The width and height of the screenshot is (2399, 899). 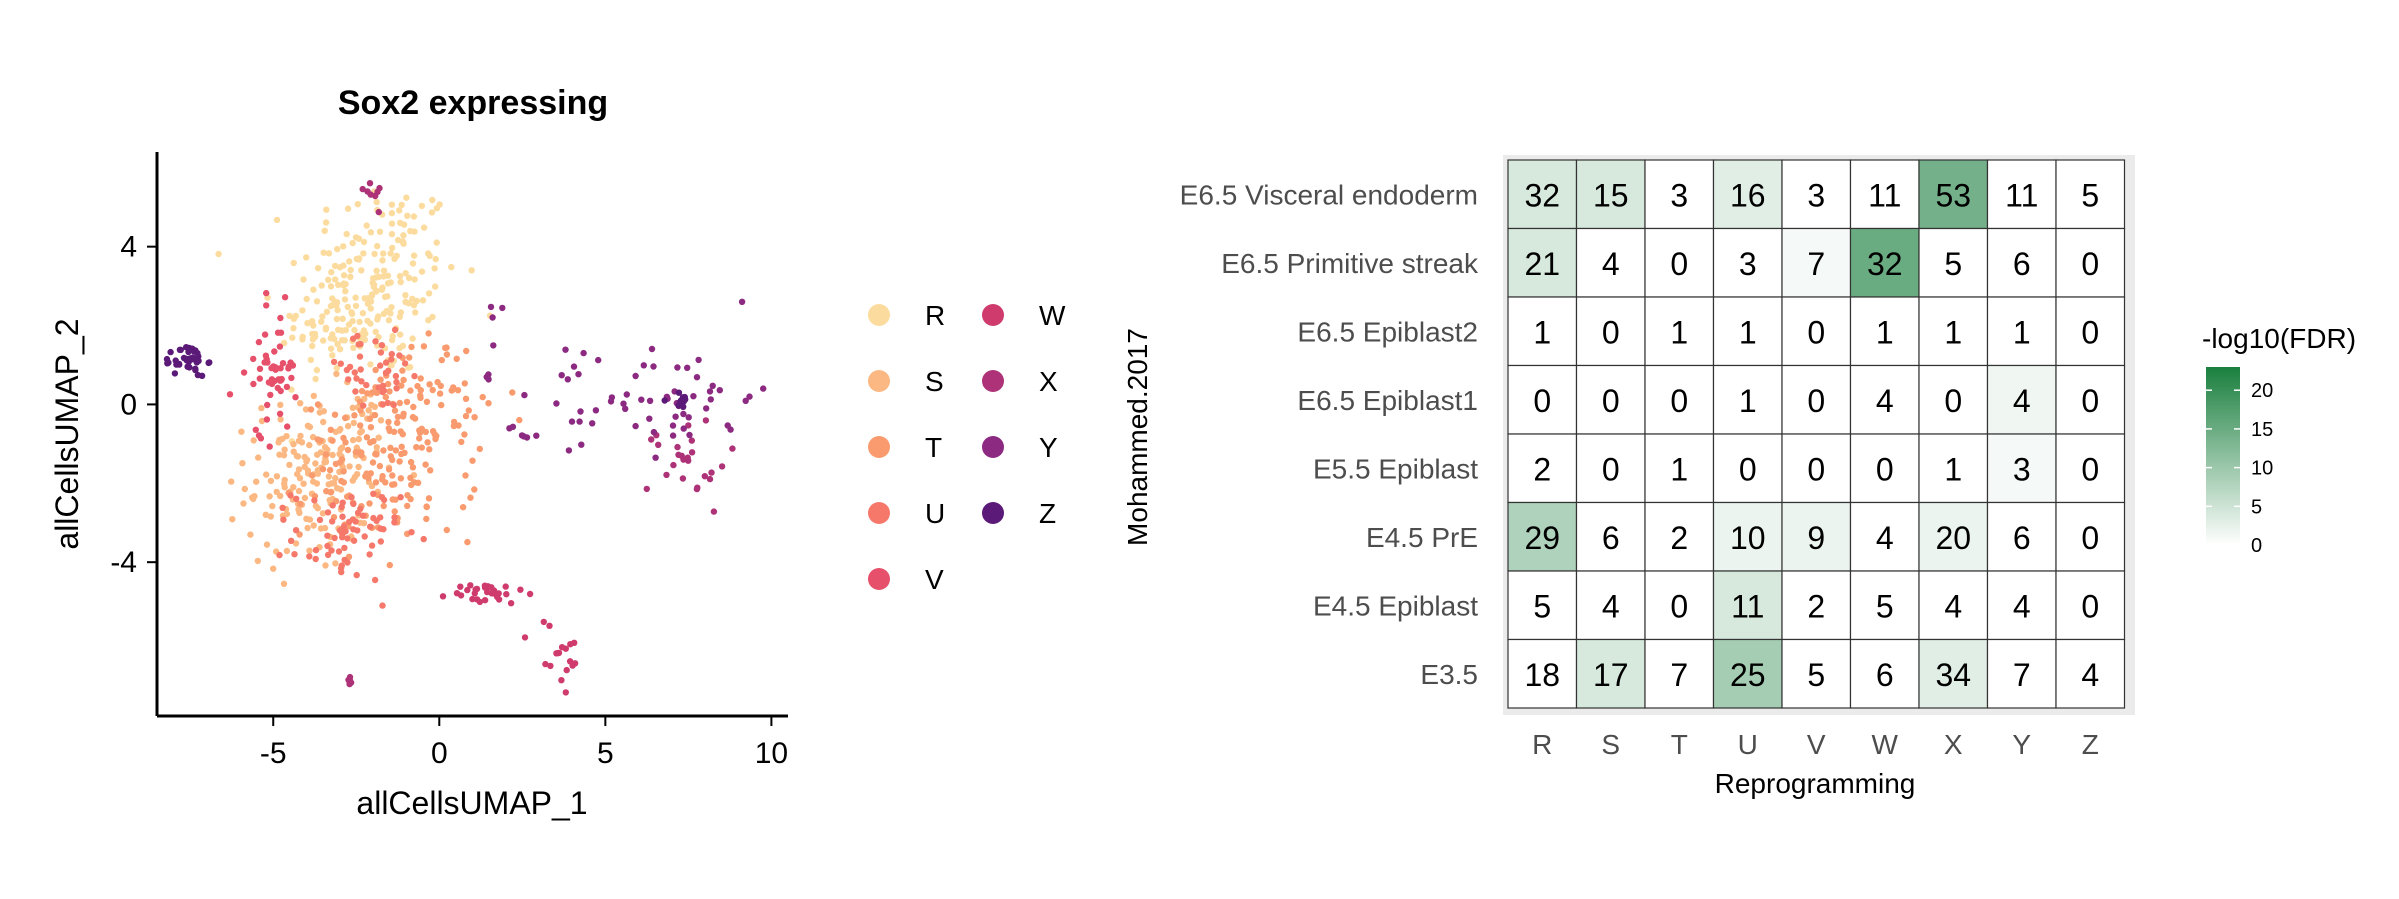 What do you see at coordinates (934, 579) in the screenshot?
I see `umap-legend-label-V: V` at bounding box center [934, 579].